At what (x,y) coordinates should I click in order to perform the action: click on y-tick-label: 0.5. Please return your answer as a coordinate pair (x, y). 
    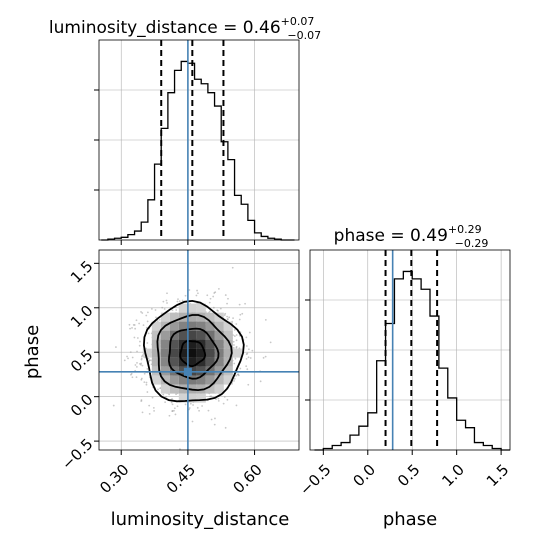
    Looking at the image, I should click on (82, 361).